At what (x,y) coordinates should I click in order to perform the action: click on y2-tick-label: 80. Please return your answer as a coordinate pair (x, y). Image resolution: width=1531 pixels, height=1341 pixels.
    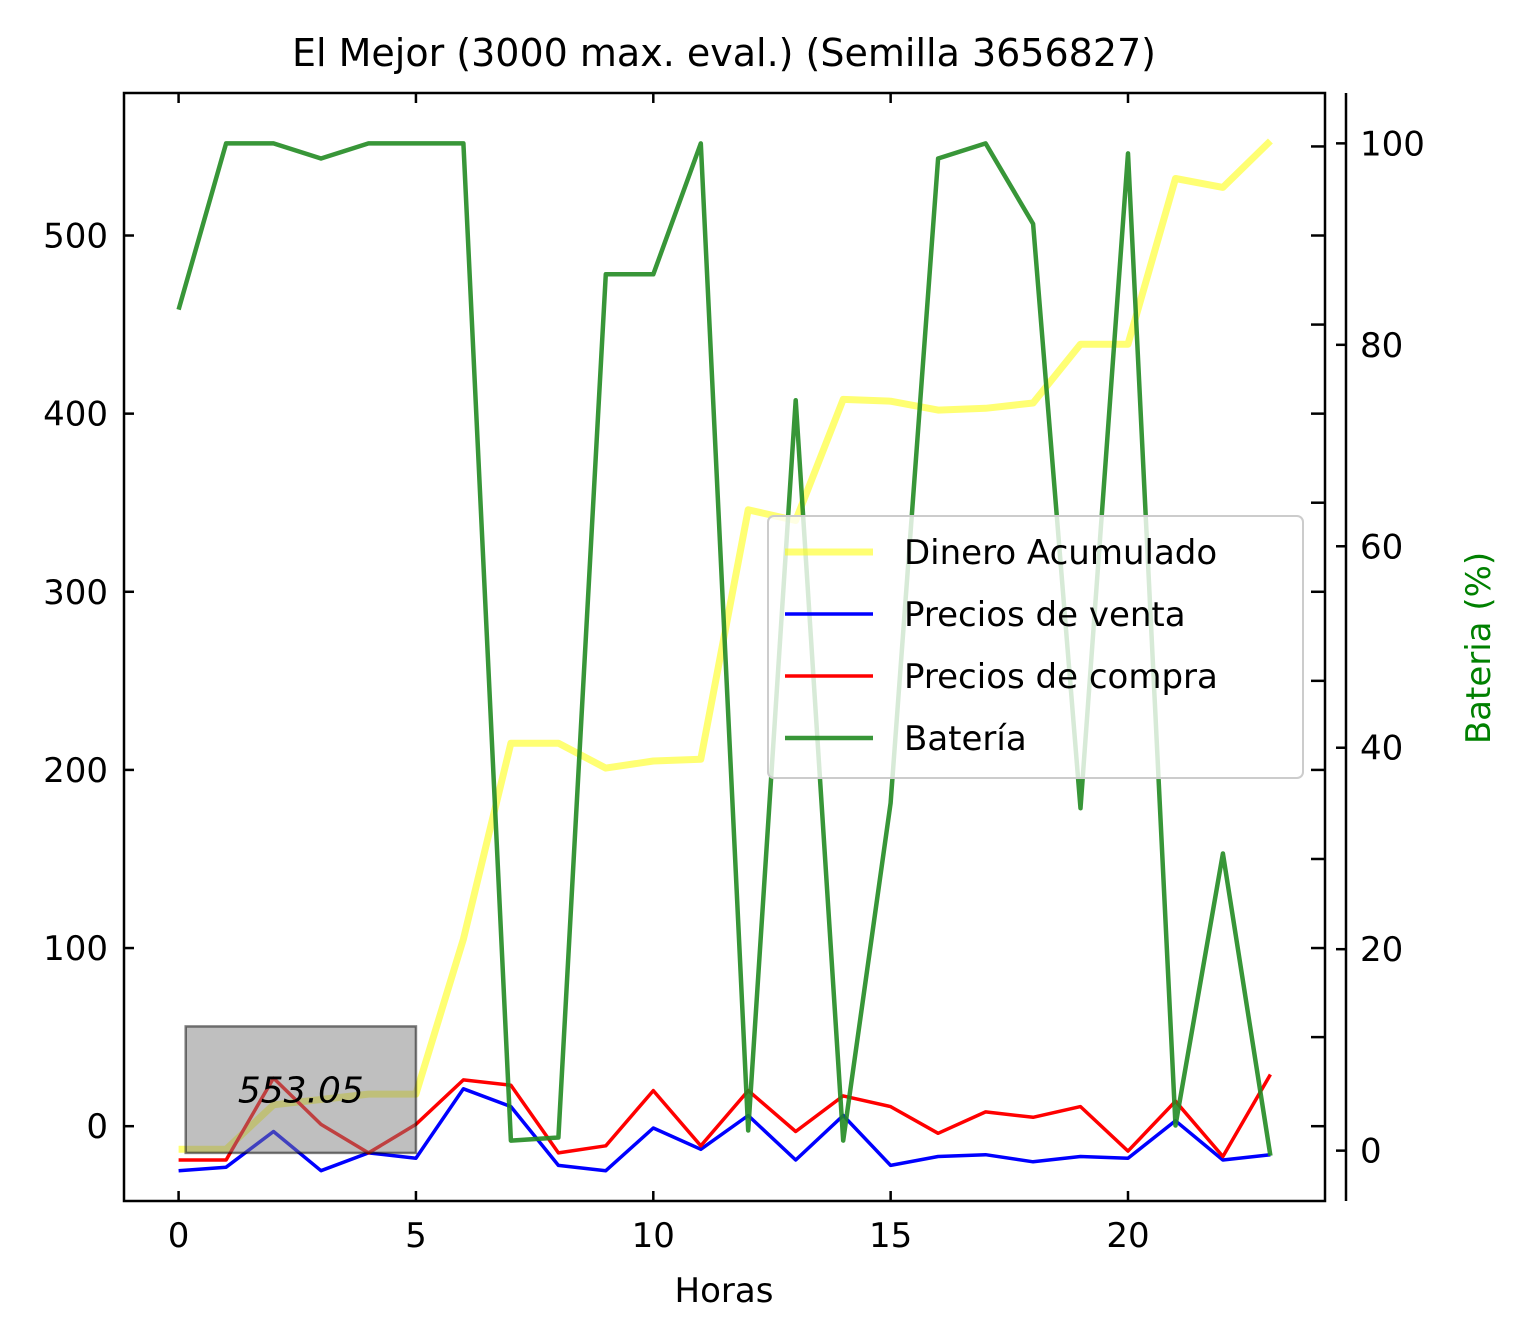
    Looking at the image, I should click on (1381, 346).